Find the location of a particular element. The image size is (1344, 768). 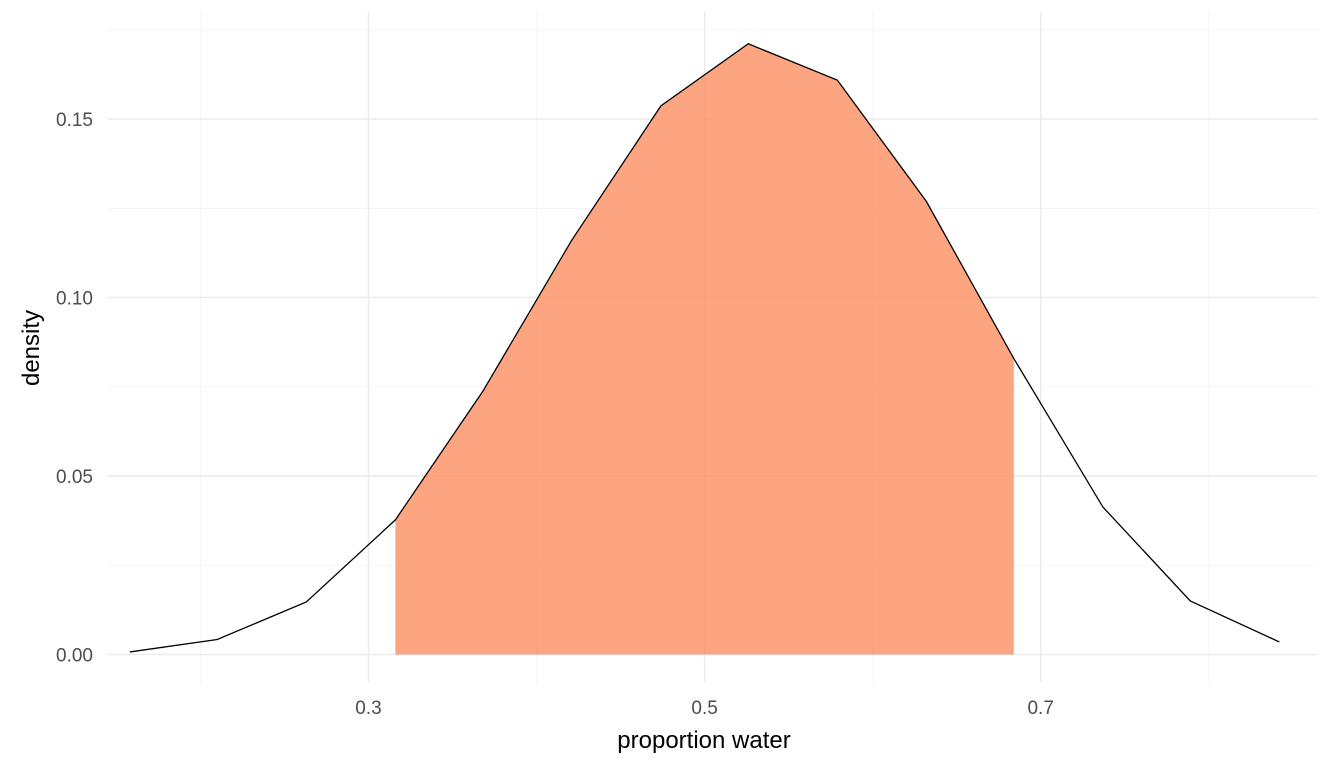

y-tick-label: 0.10 is located at coordinates (74, 299).